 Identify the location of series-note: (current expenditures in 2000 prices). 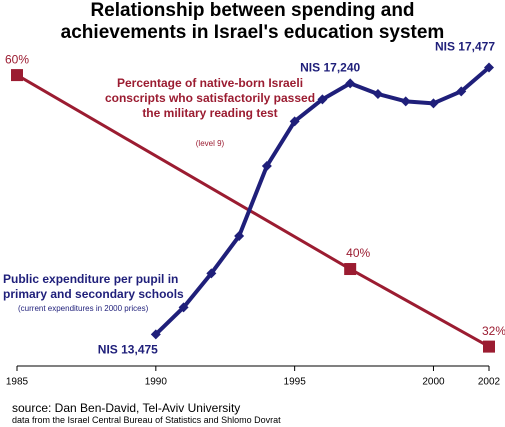
(83, 308).